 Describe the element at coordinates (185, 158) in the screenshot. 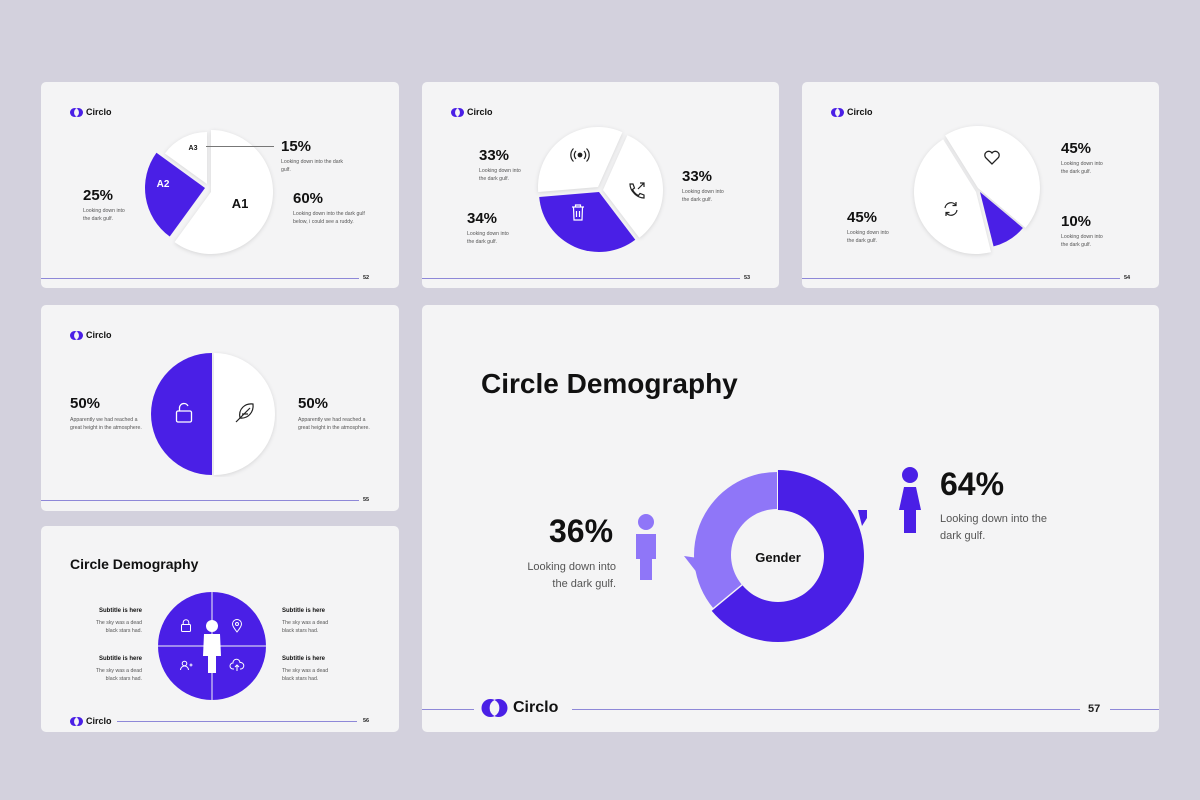

I see `pie-slice-a3` at that location.